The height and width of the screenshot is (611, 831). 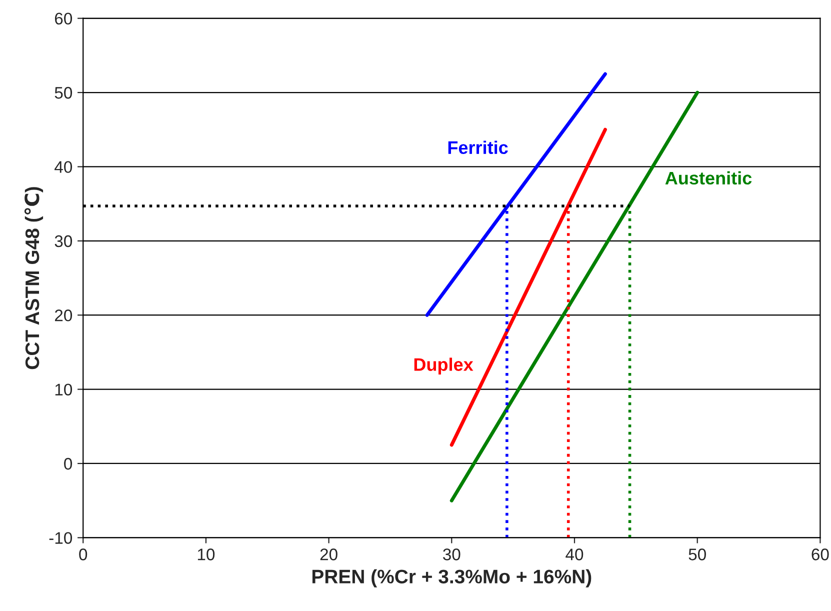 I want to click on x-tick-label: 0, so click(x=83, y=554).